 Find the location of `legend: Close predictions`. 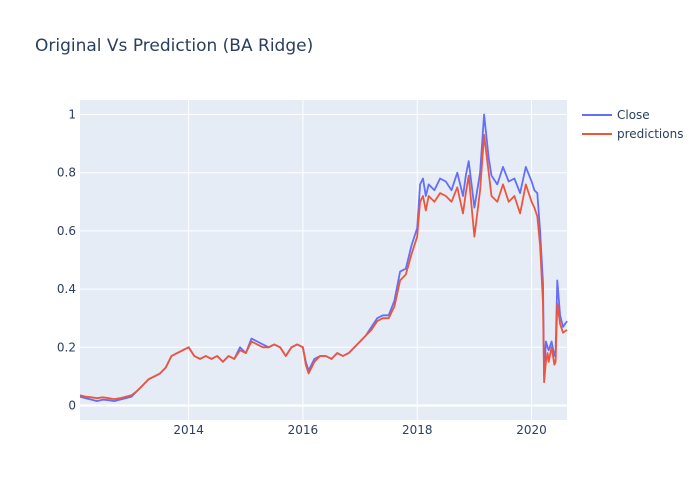

legend: Close predictions is located at coordinates (632, 124).